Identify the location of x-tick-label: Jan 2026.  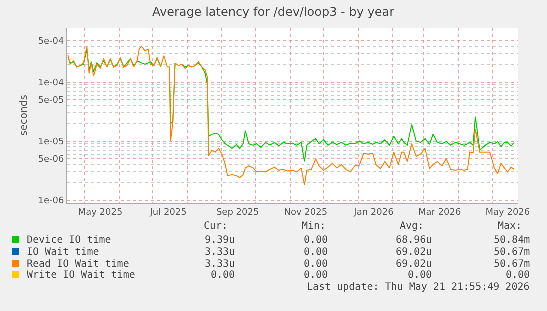
(373, 213).